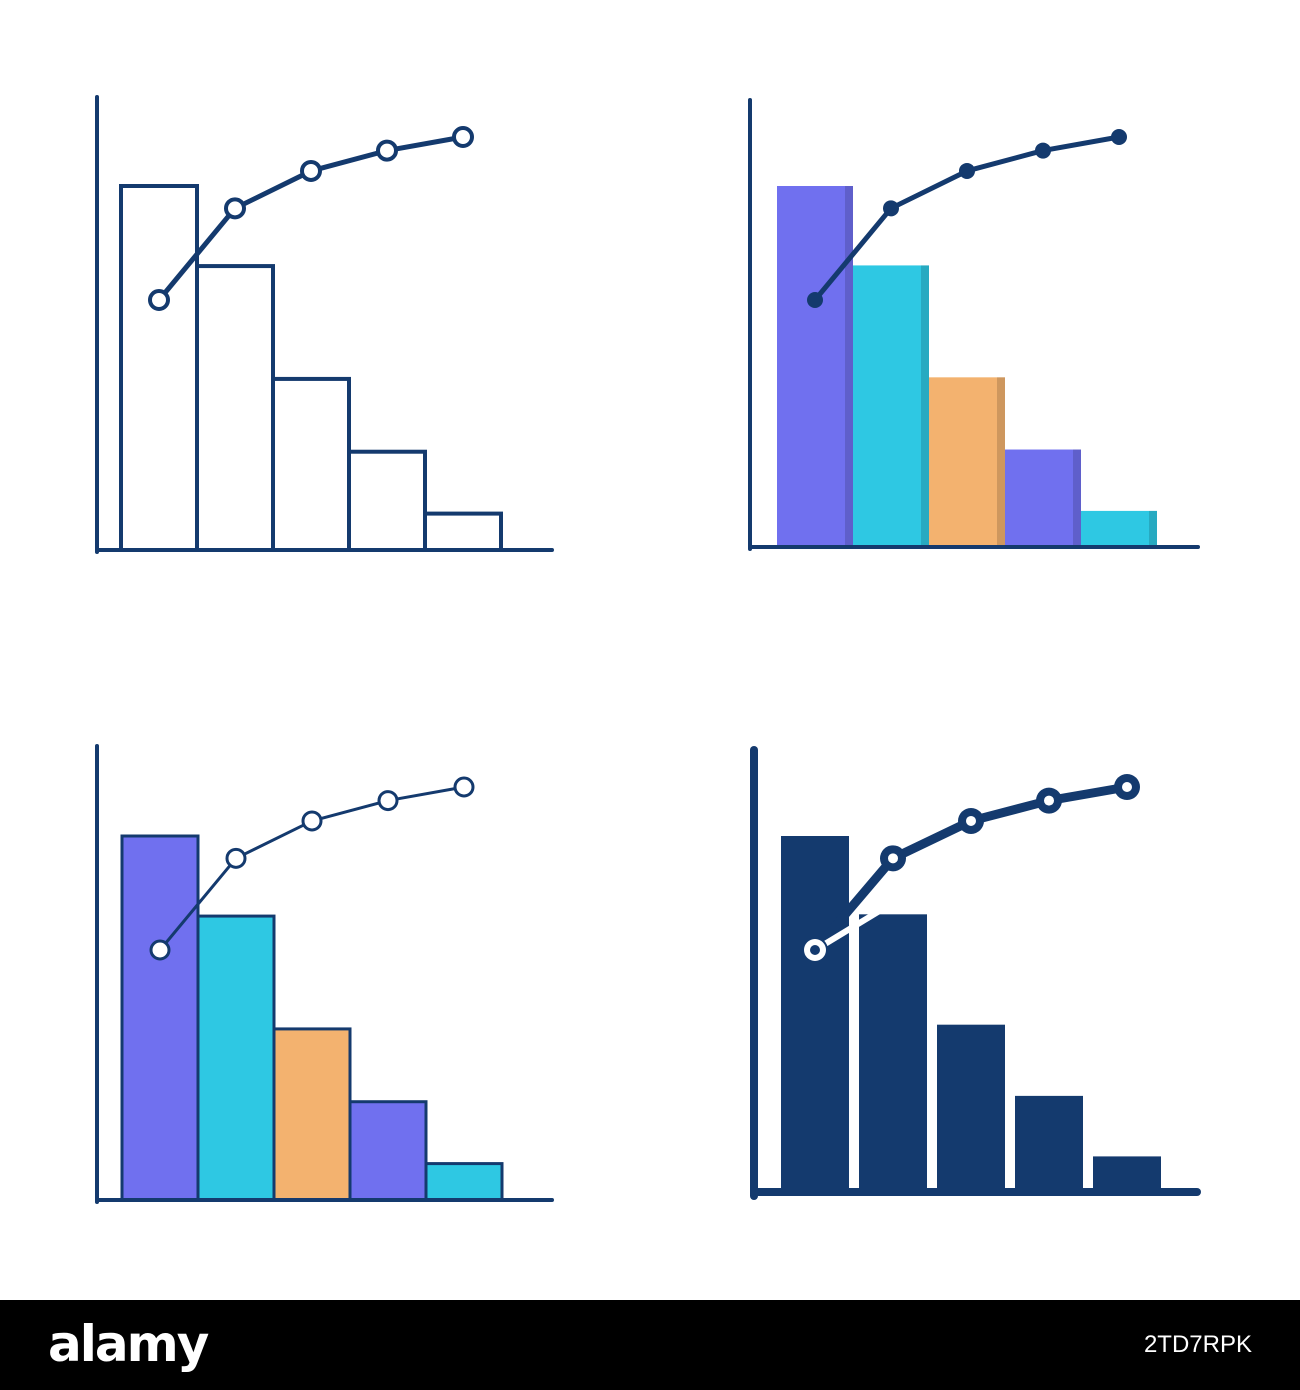 Image resolution: width=1300 pixels, height=1390 pixels. I want to click on watermark-footer-bar: alamy 2TD7RPK, so click(650, 1345).